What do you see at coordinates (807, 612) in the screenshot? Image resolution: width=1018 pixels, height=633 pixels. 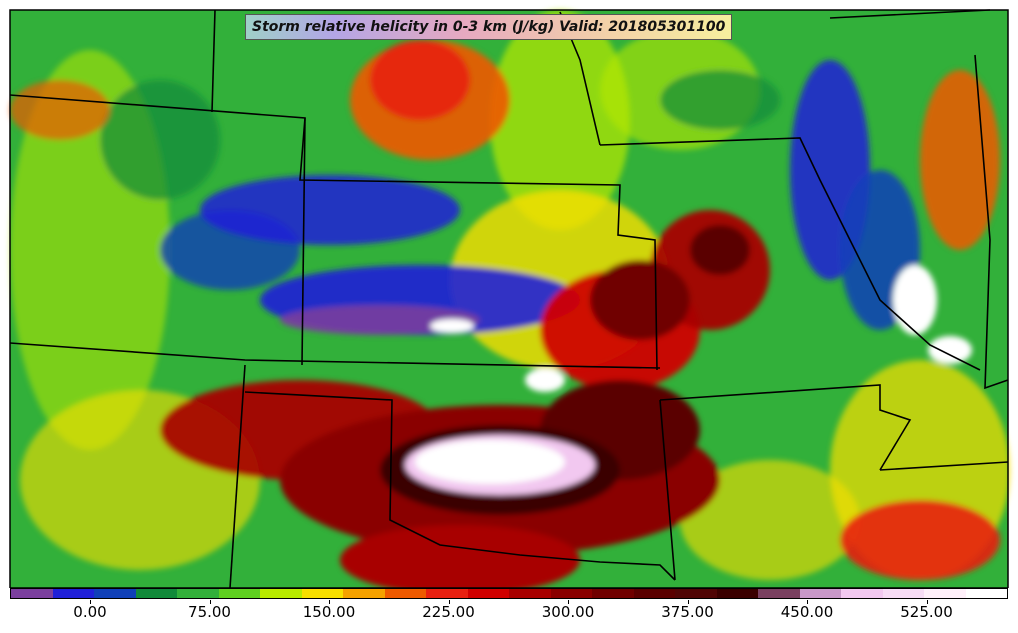 I see `colorbar-tick-label: 450.00` at bounding box center [807, 612].